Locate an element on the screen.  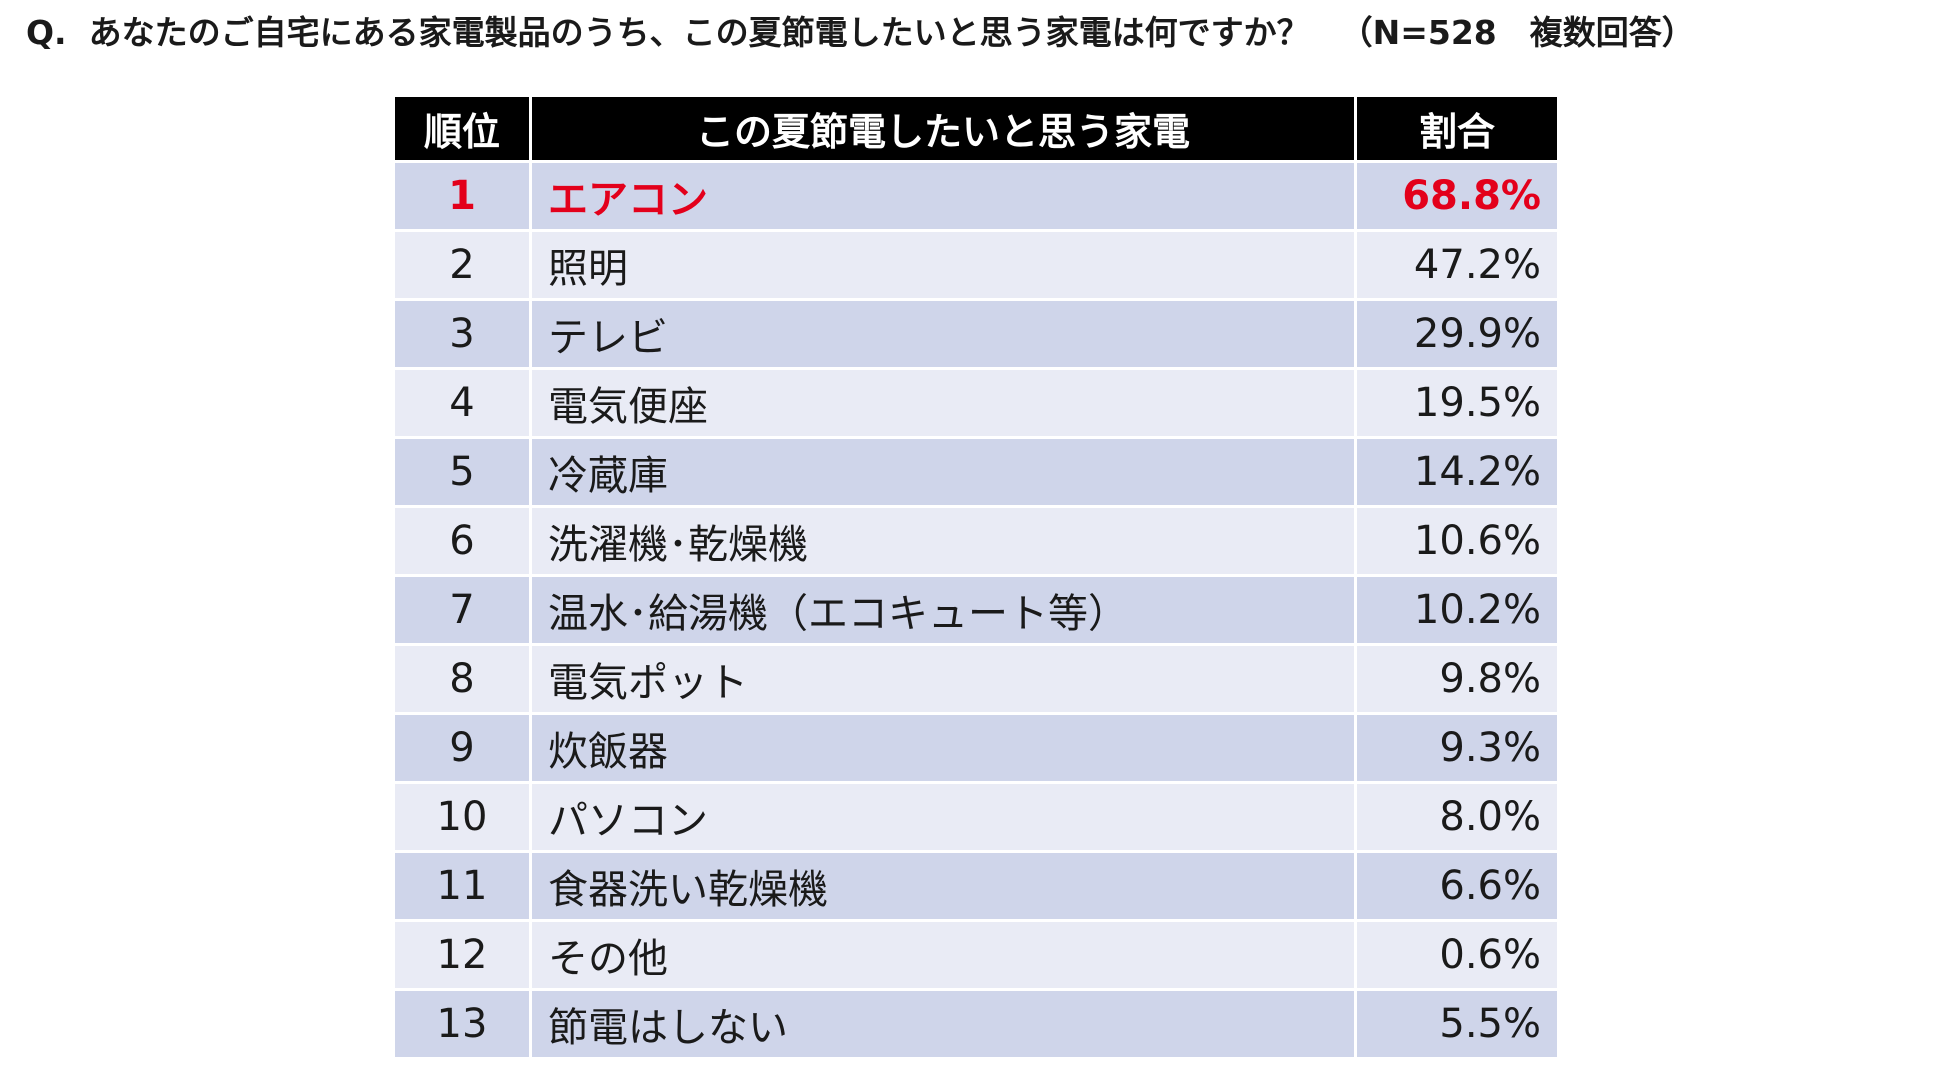
rank-cell: 13 is located at coordinates (462, 1024).